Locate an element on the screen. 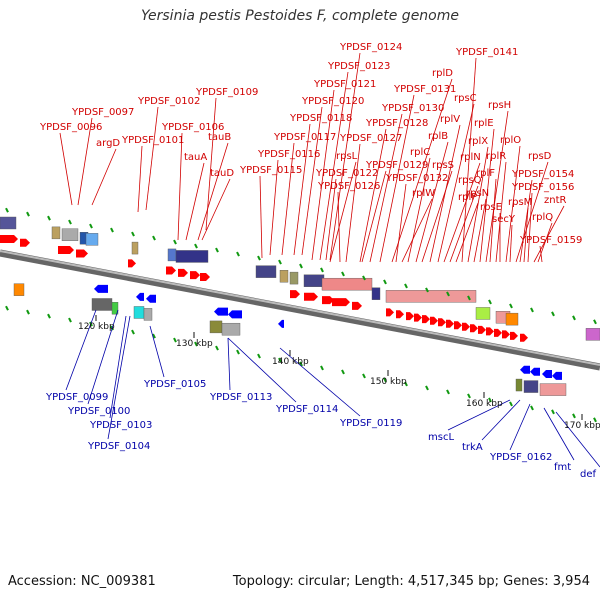 The width and height of the screenshot is (600, 600). forward-gene-label: YPDSF_0130 is located at coordinates (412, 108).